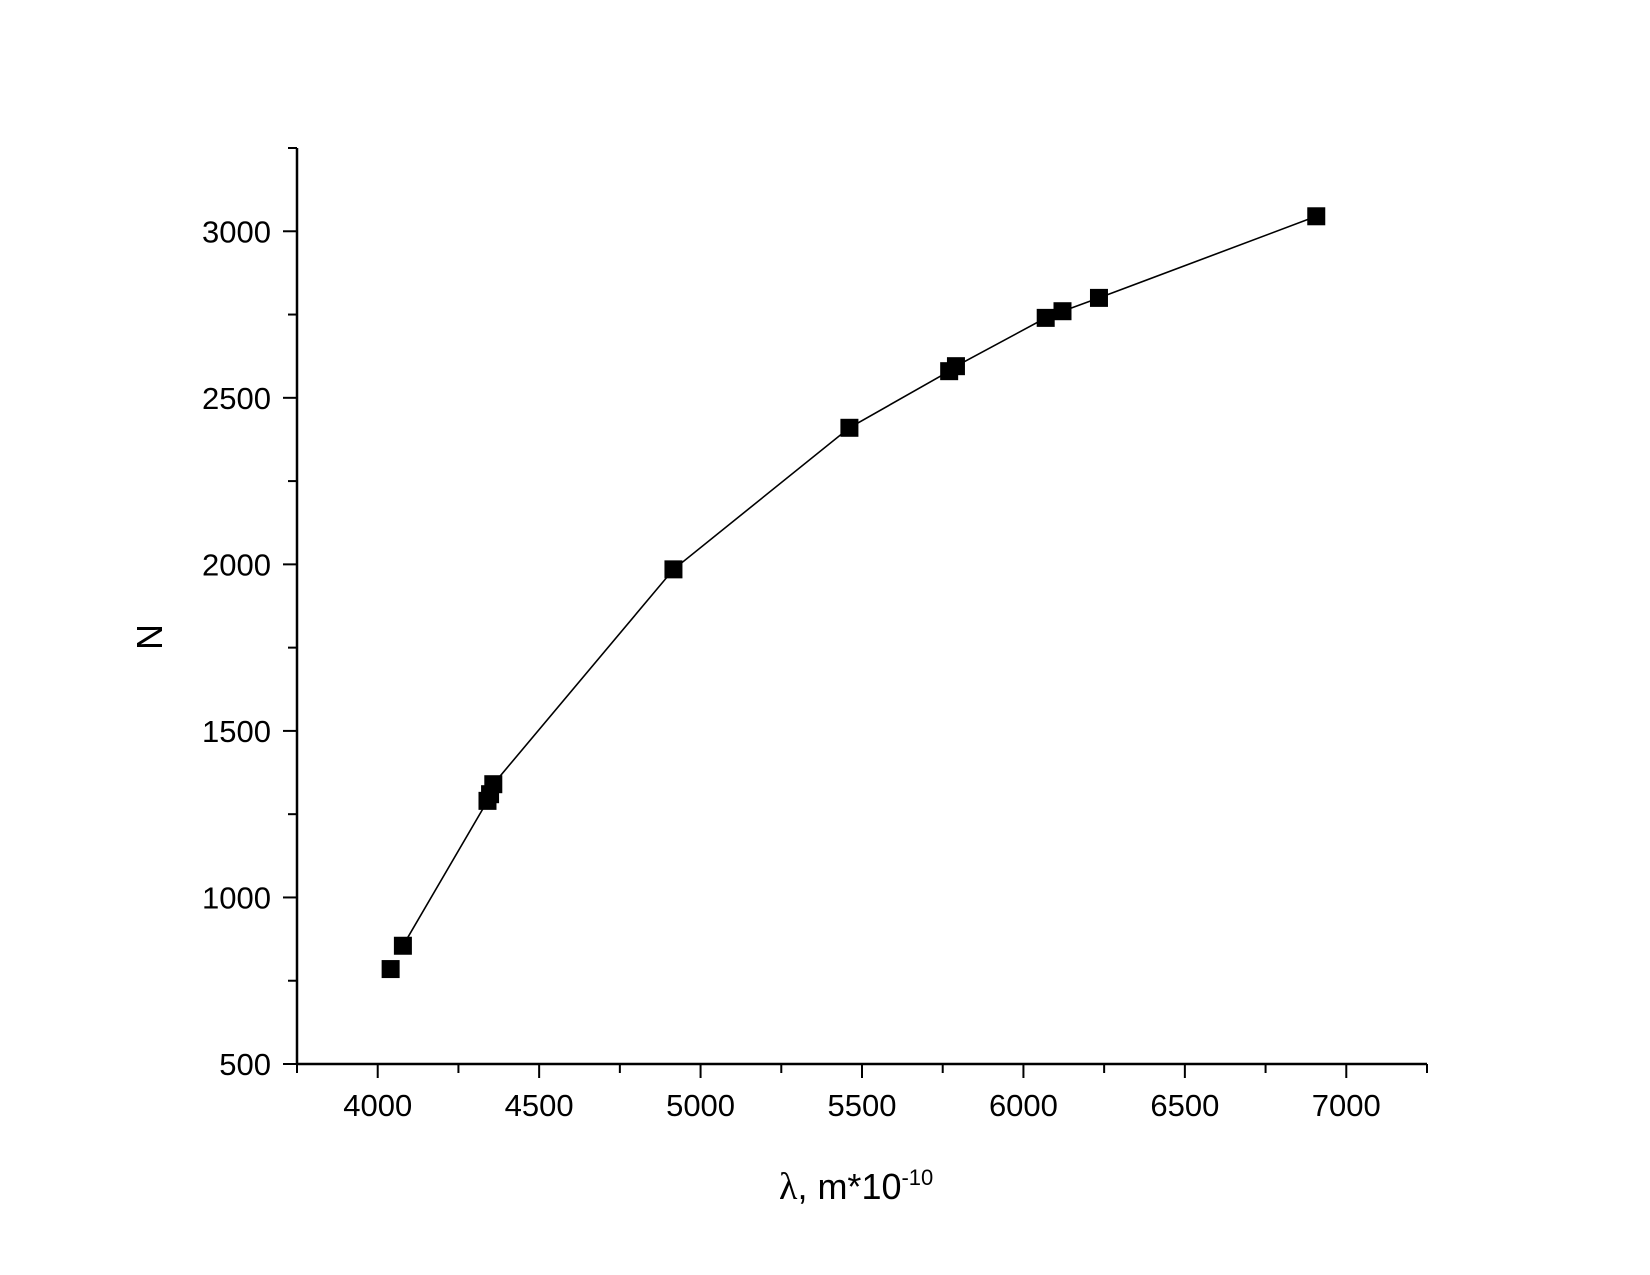  What do you see at coordinates (236, 564) in the screenshot?
I see `y-tick-label: 2000` at bounding box center [236, 564].